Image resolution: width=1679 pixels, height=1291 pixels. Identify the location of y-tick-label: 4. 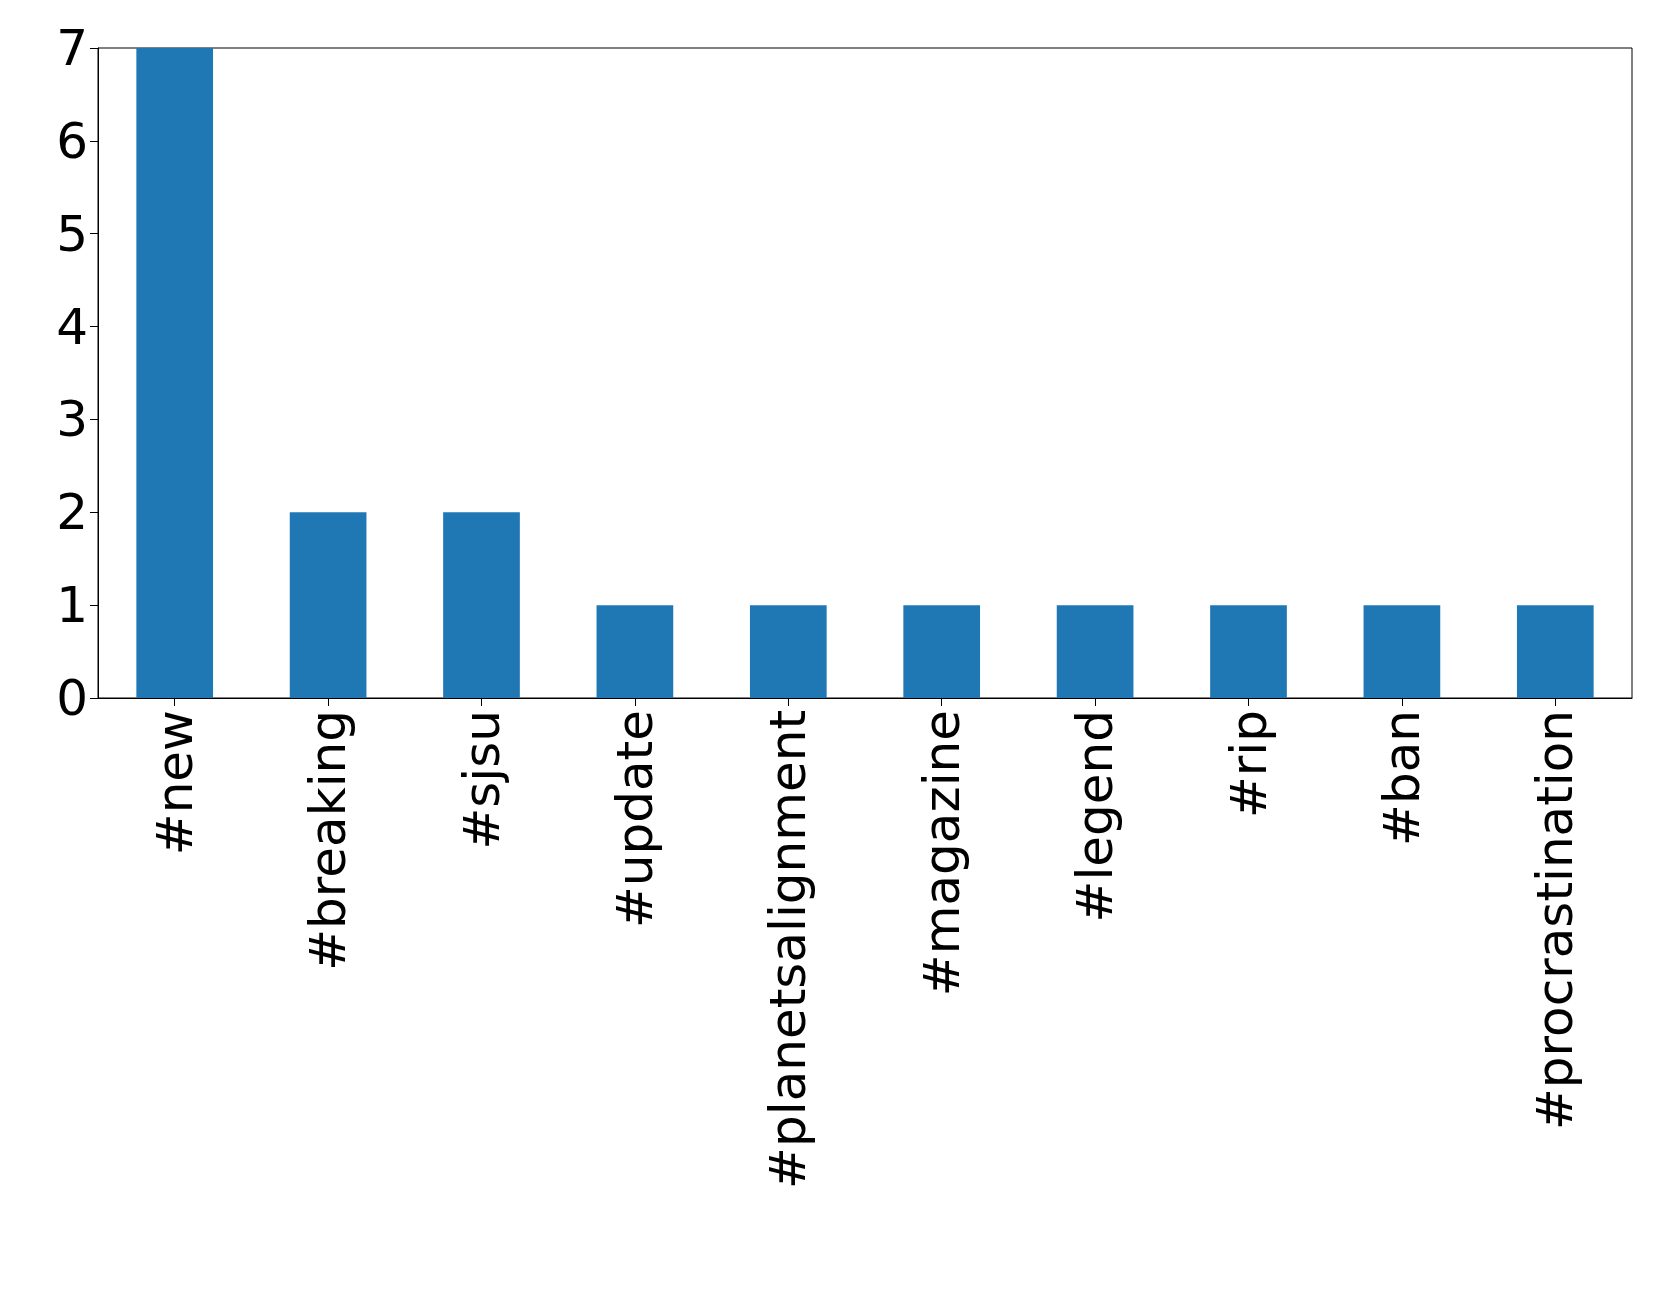
(72, 326).